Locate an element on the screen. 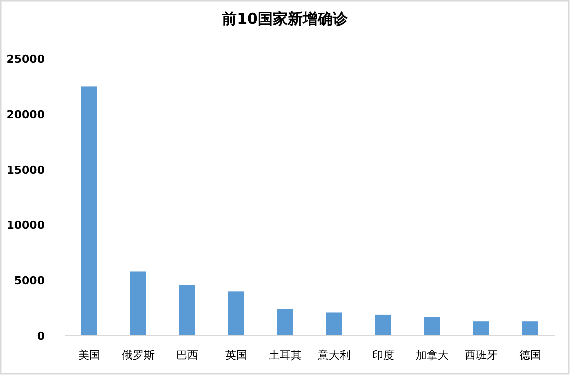  x-tick-label: 印度 is located at coordinates (383, 355).